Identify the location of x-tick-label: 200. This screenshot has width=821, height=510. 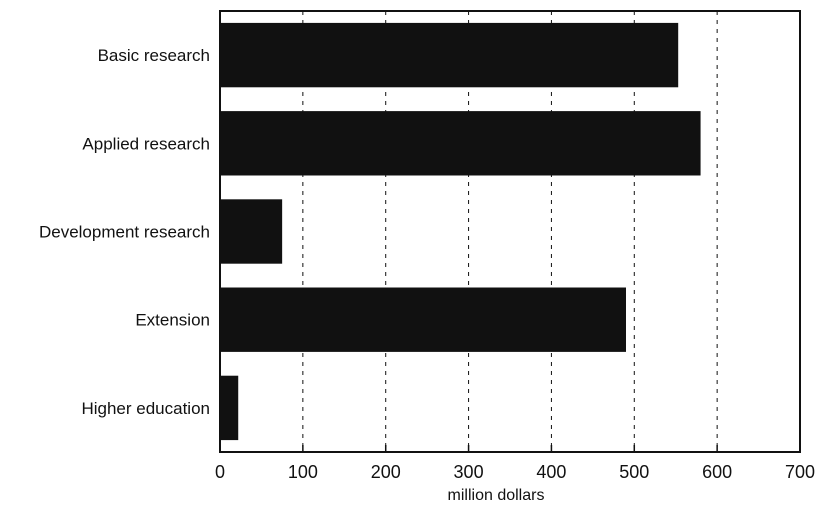
(386, 472).